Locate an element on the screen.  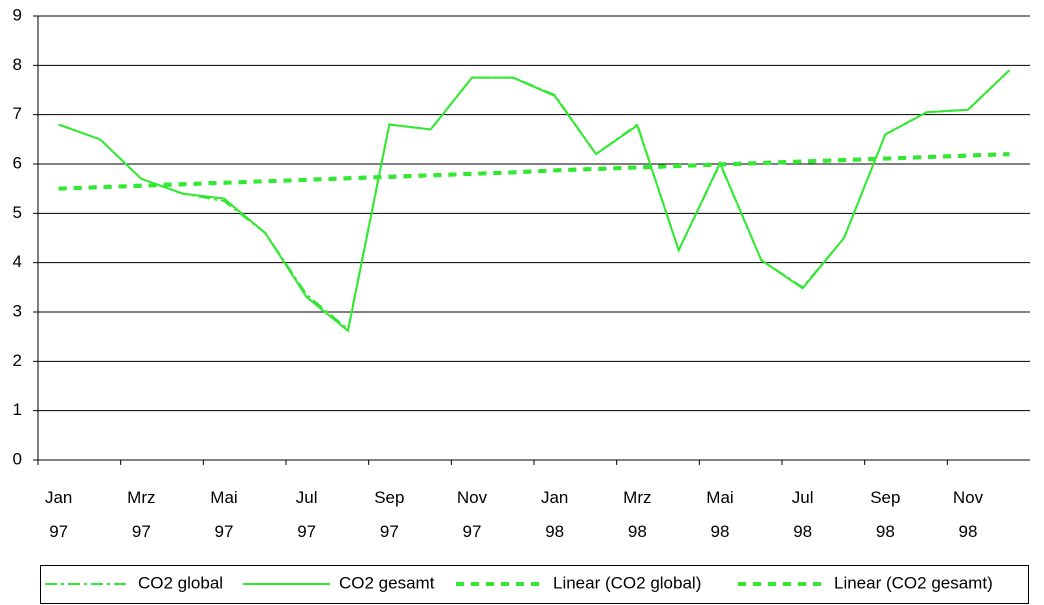
y-tick-label: 8 is located at coordinates (17, 64).